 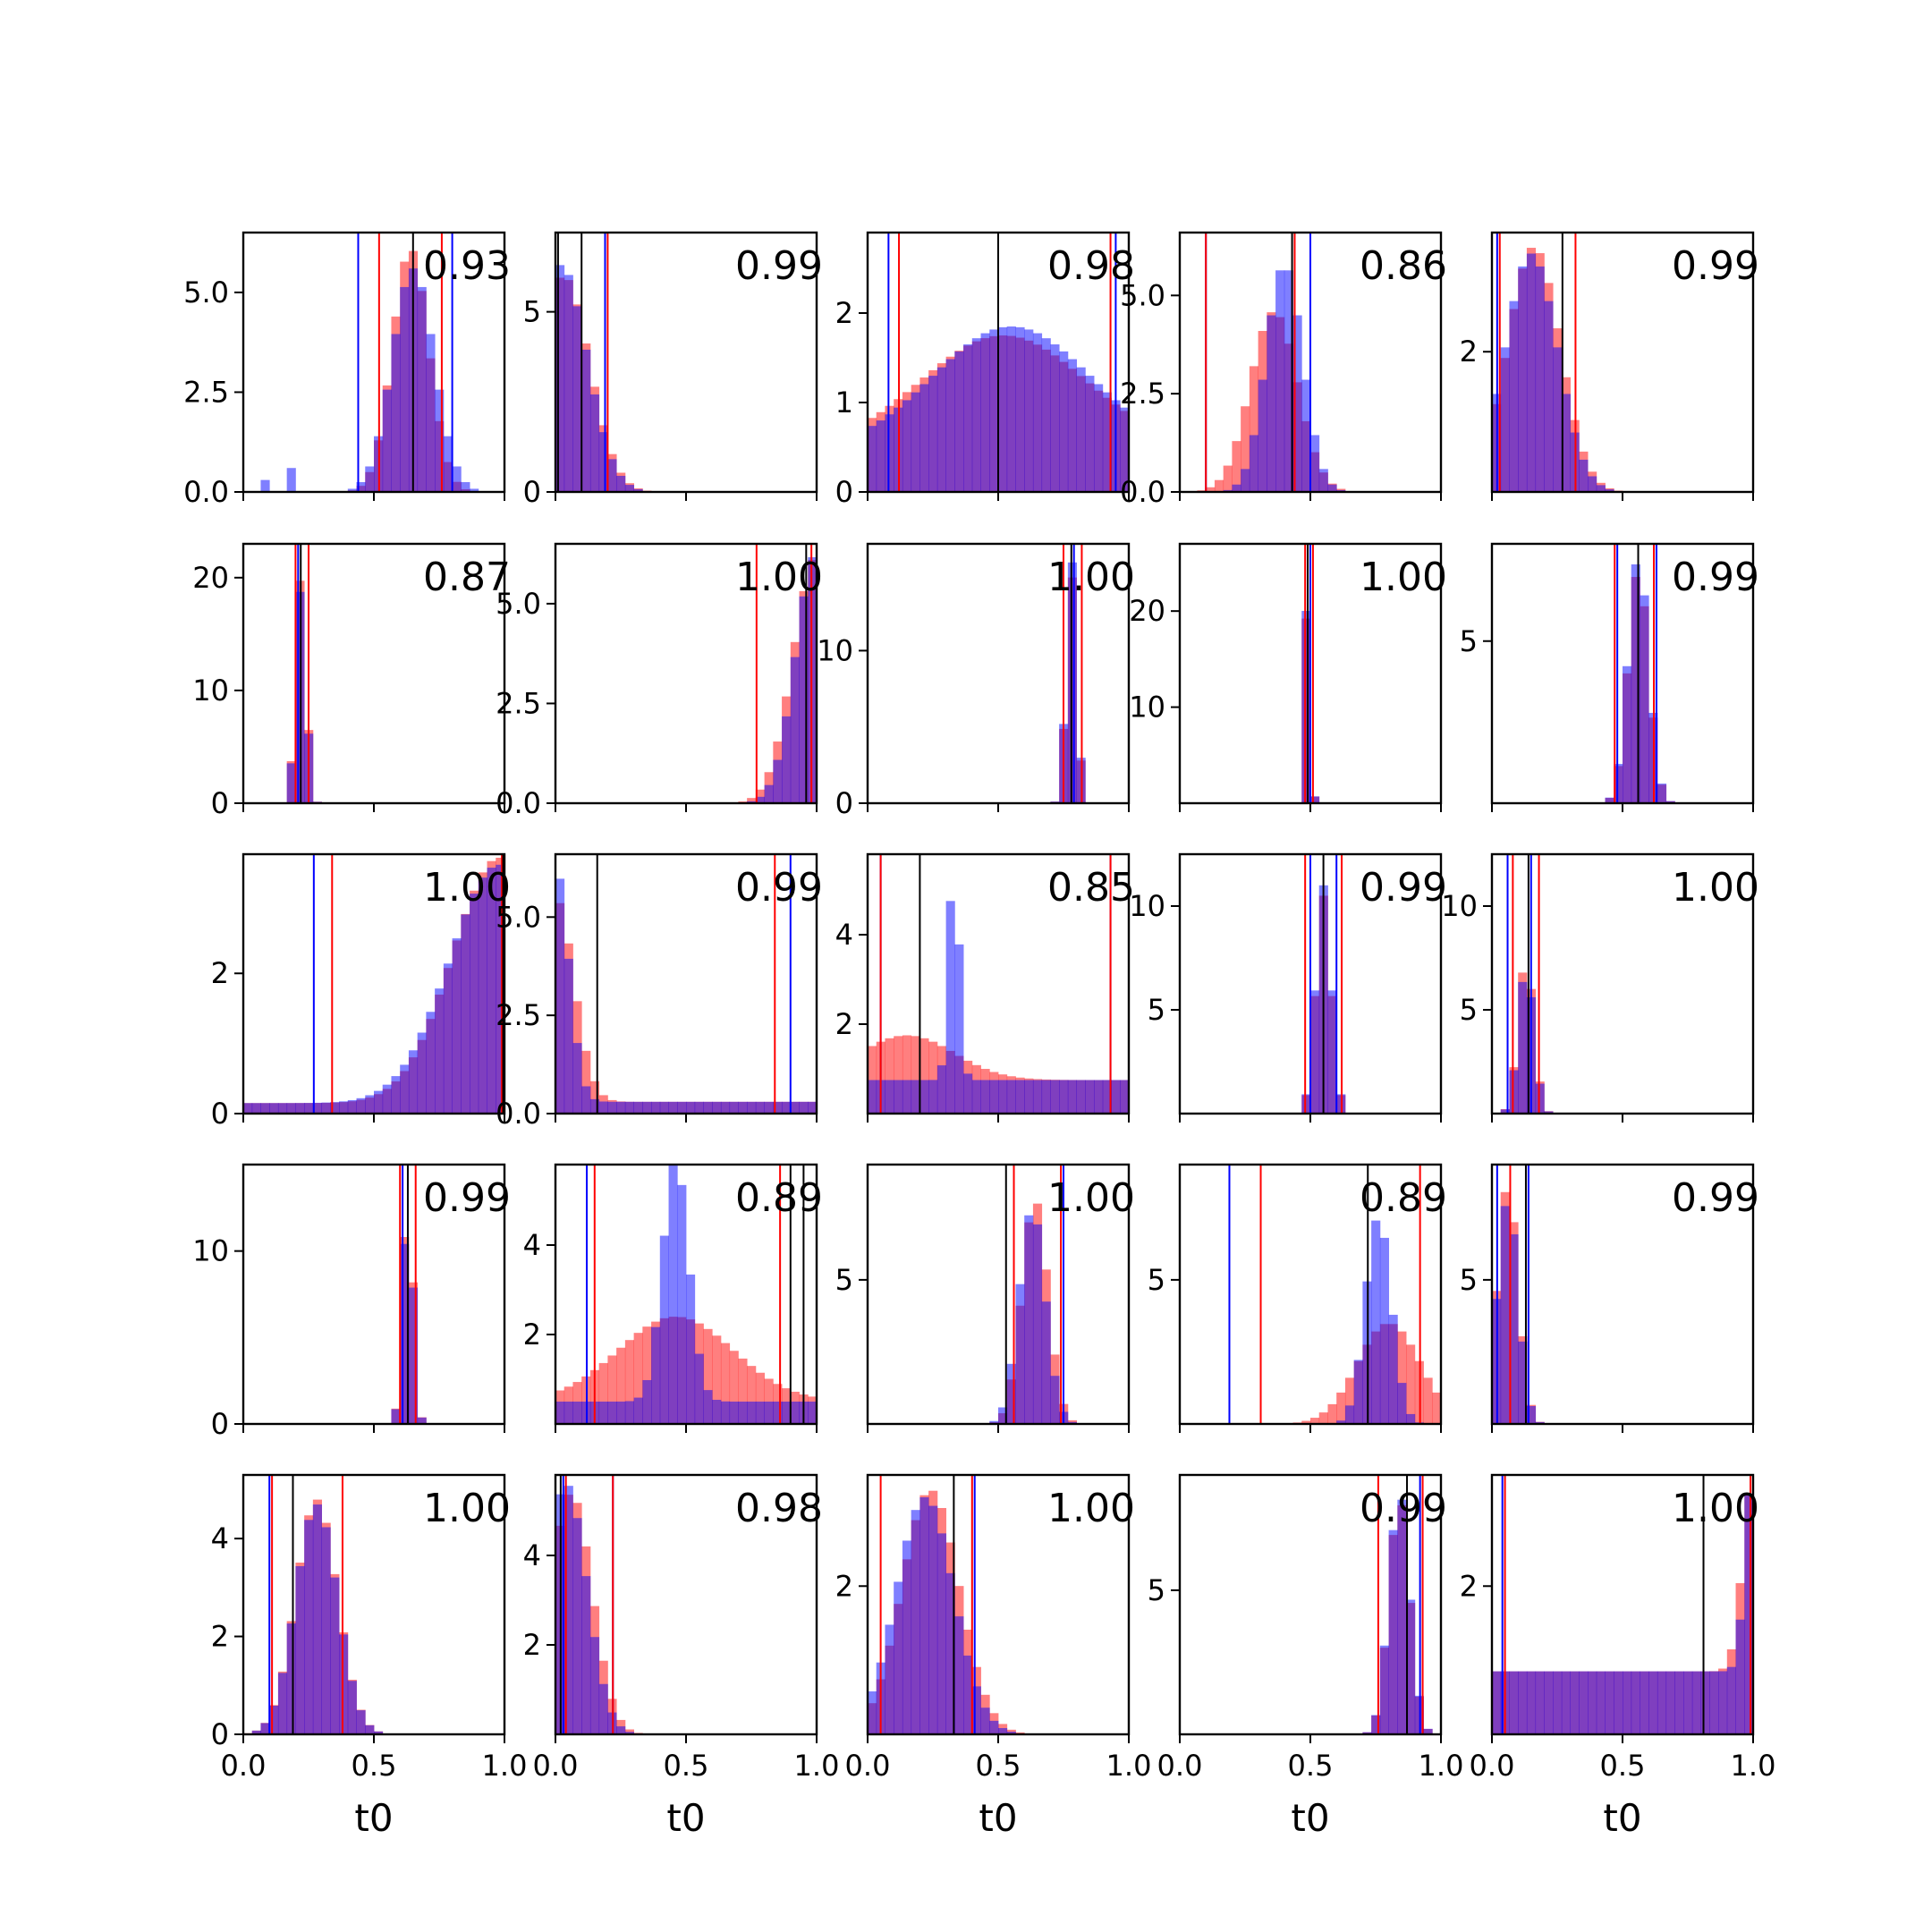 I want to click on y-tick-label: 5, so click(x=1156, y=1280).